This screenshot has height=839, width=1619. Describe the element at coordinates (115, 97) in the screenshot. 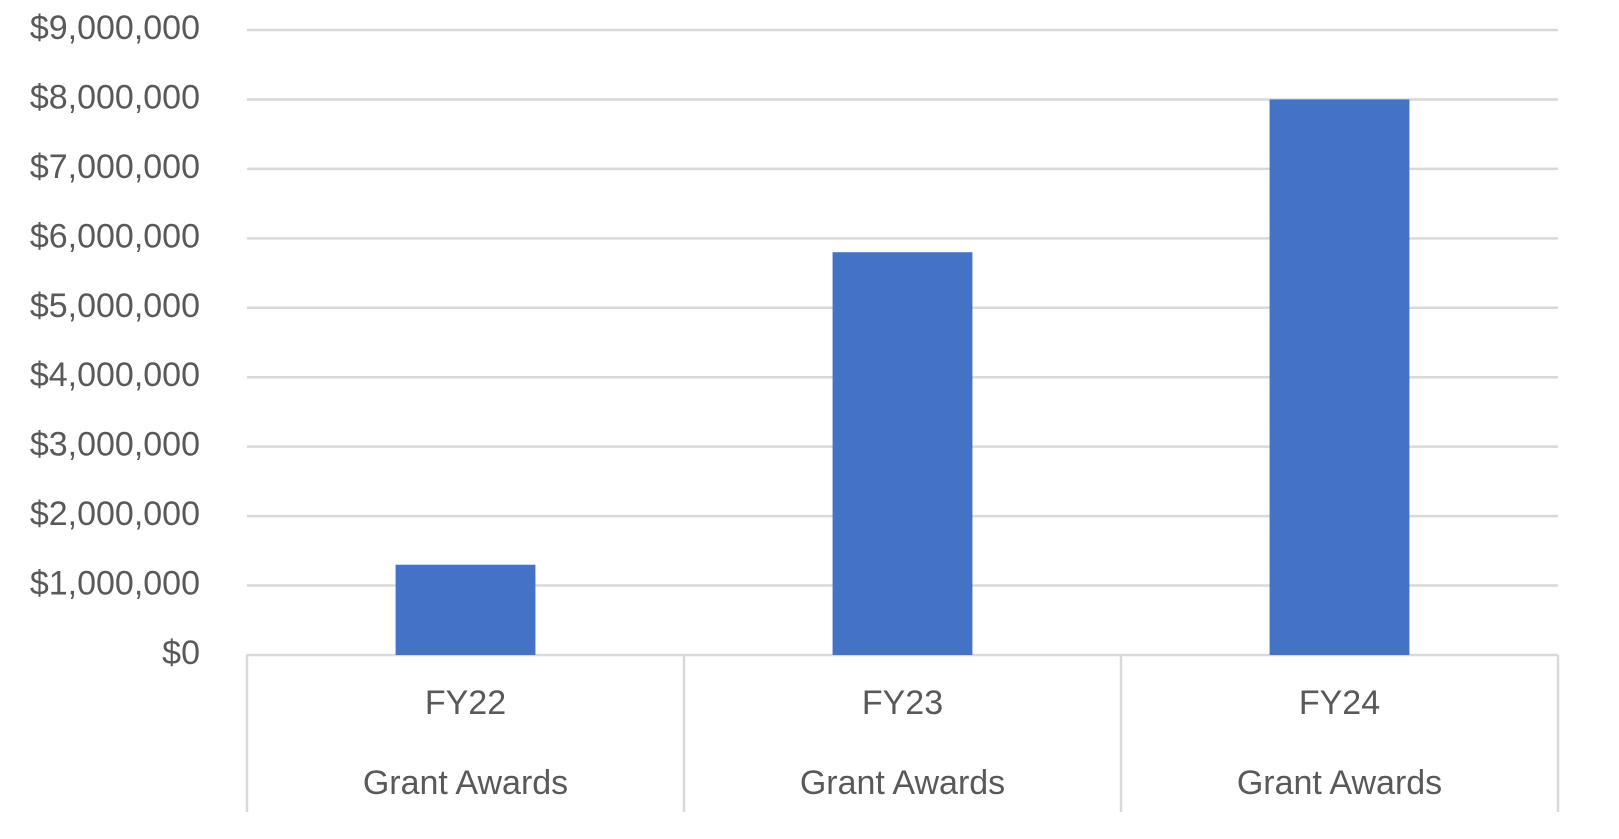

I see `y-tick-label: $8,000,000` at that location.